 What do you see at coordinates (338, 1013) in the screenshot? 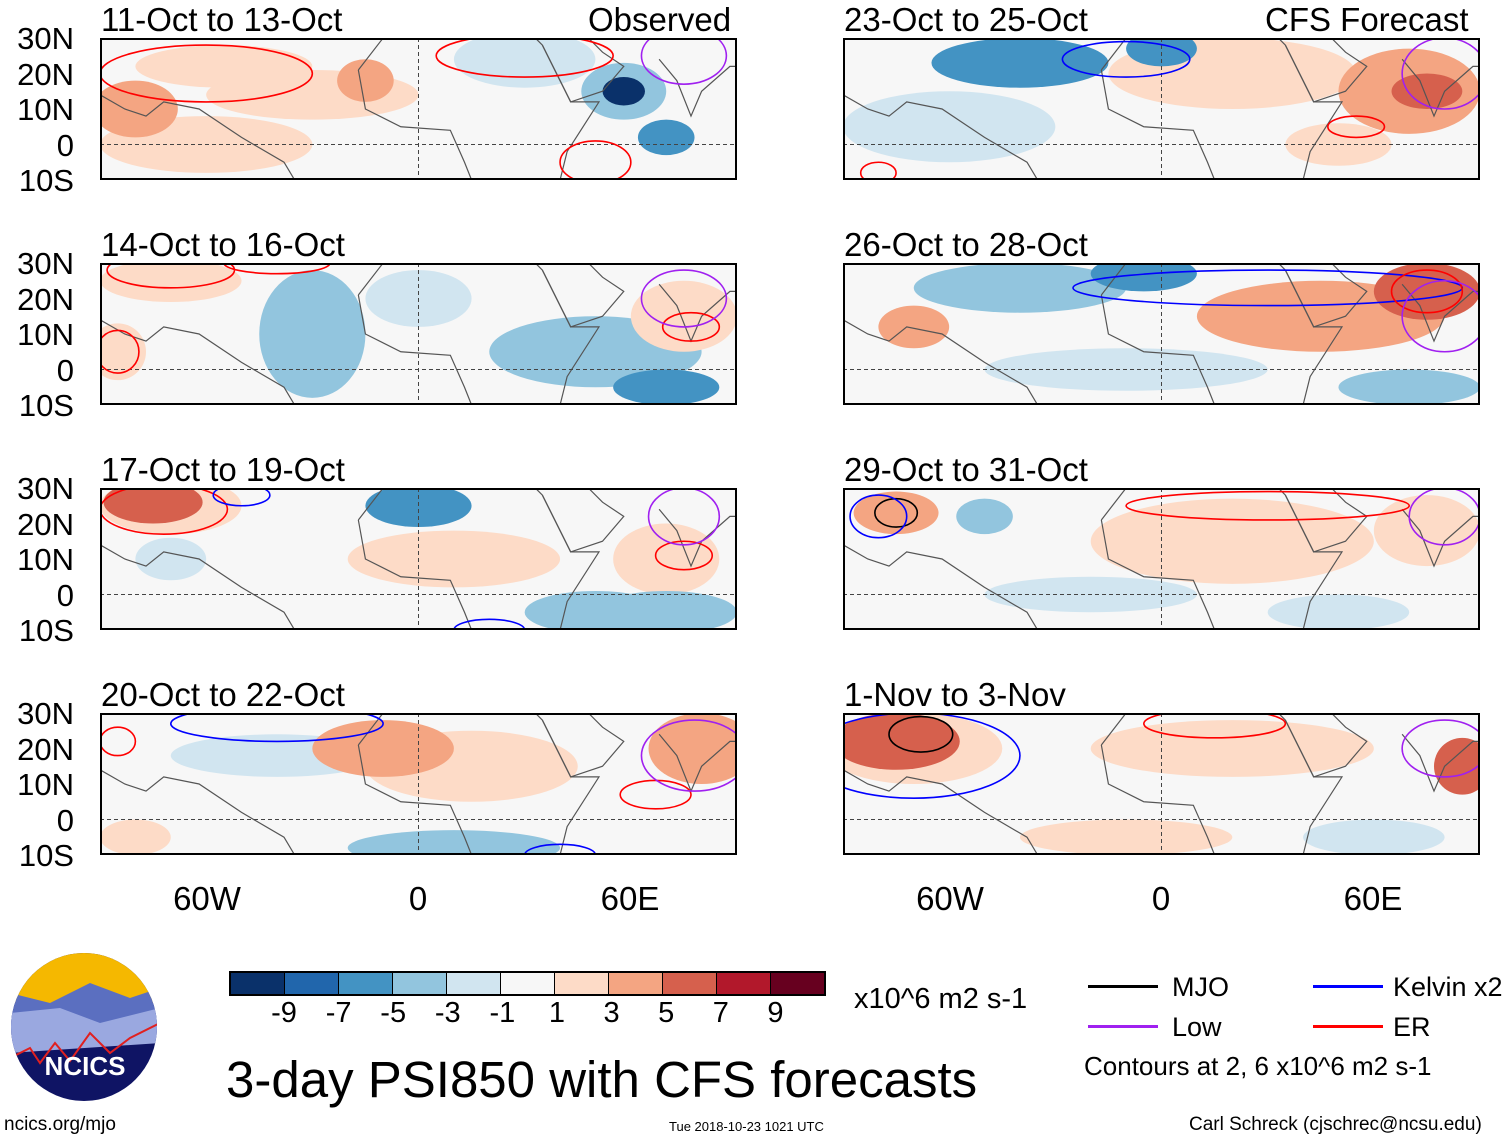
I see `colorbar-tick-label: -7` at bounding box center [338, 1013].